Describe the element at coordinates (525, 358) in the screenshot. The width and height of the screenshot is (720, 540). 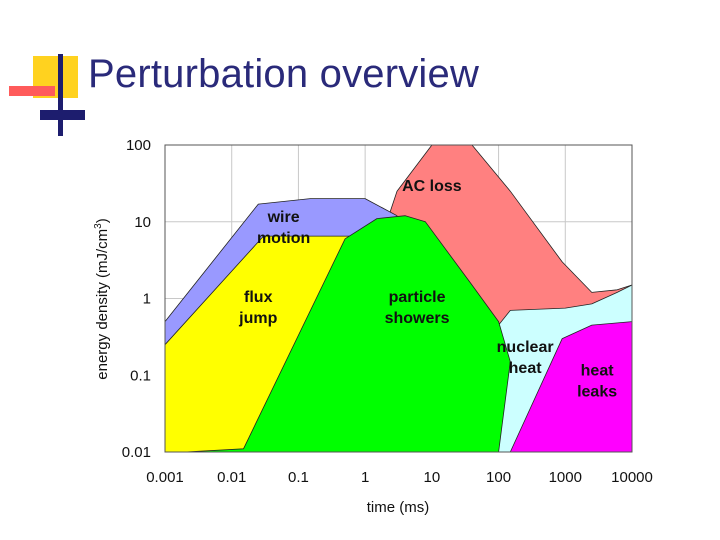
I see `region-label-nuclear-heat: nuclear heat` at that location.